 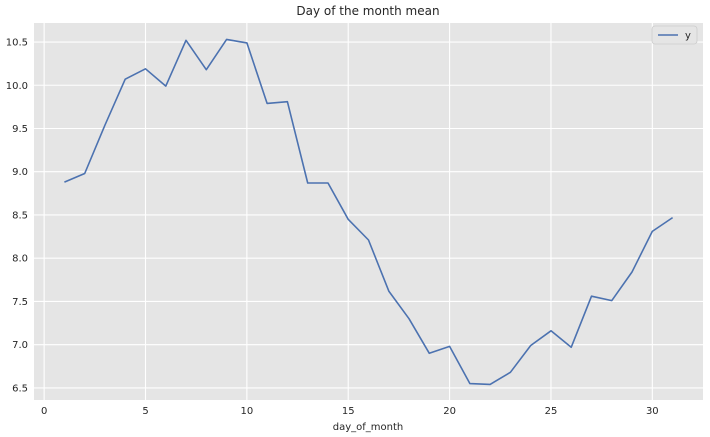 I want to click on y-tick-label: 8.5, so click(x=20, y=215).